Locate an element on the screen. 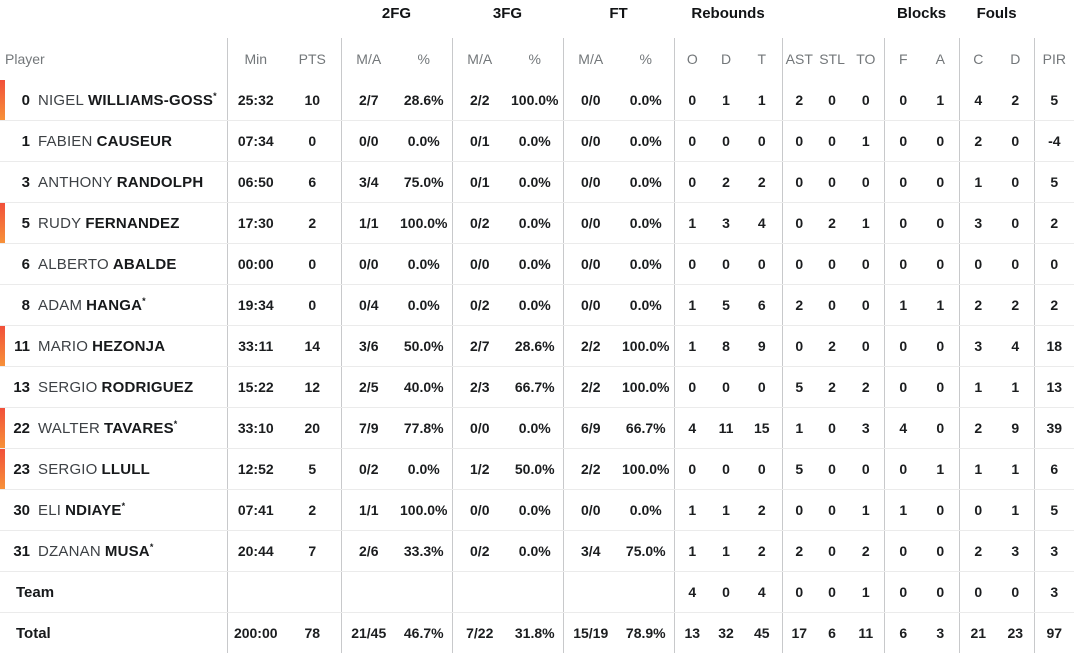 Image resolution: width=1074 pixels, height=653 pixels. stat-fg2-pct: 50.0% is located at coordinates (424, 346).